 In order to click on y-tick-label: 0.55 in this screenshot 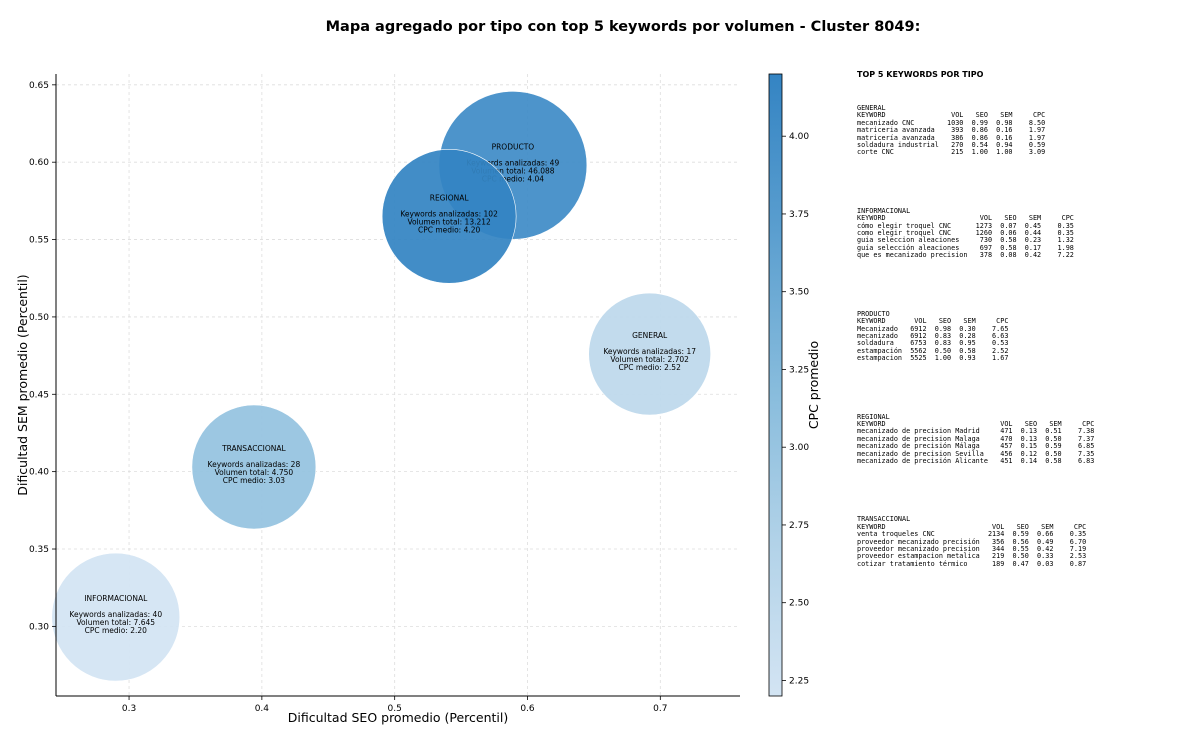, I will do `click(39, 241)`.